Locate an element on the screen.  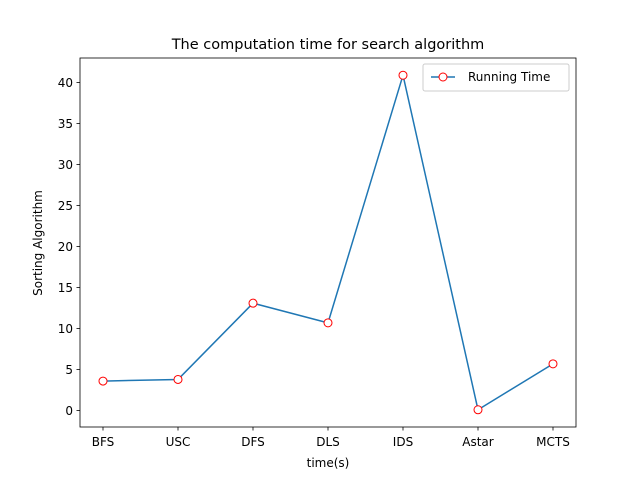
data-point-ids is located at coordinates (403, 75).